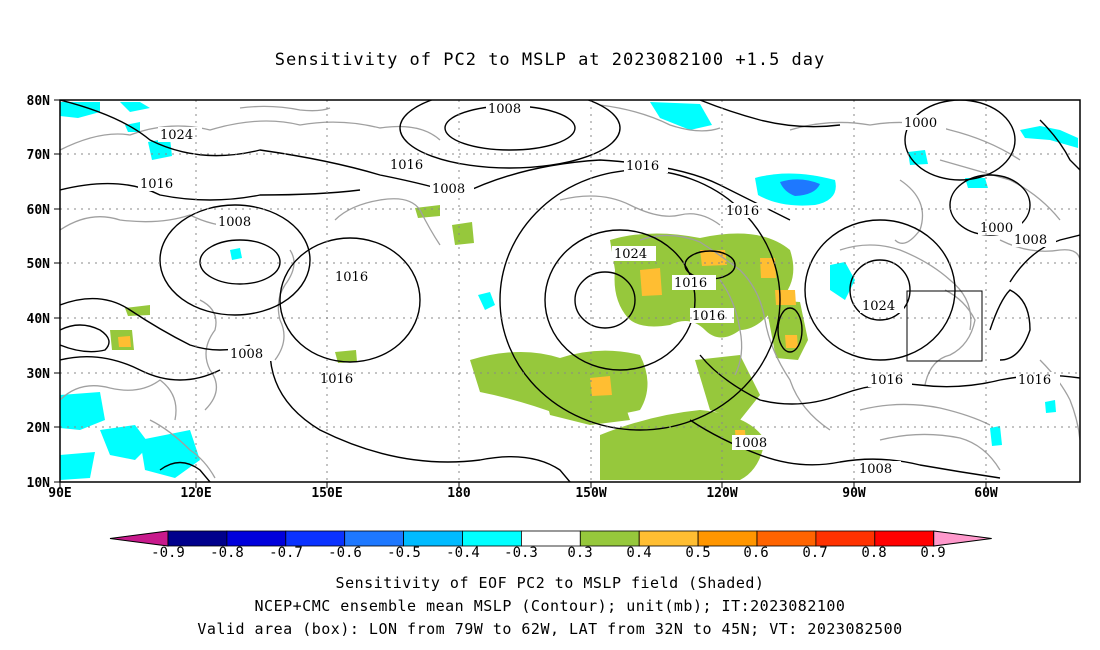 The height and width of the screenshot is (650, 1100). What do you see at coordinates (944, 326) in the screenshot?
I see `valid-area-box` at bounding box center [944, 326].